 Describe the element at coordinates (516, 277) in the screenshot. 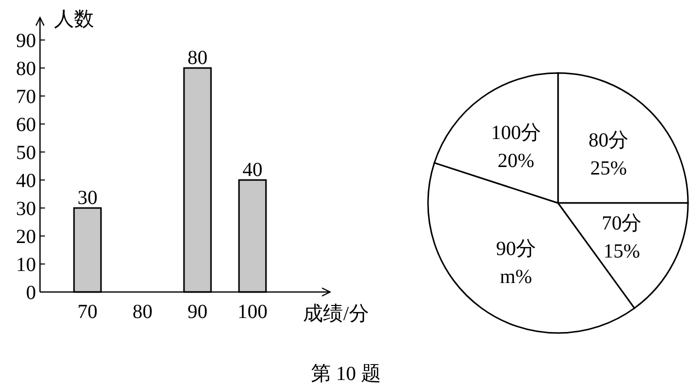

I see `data-label: m%` at that location.